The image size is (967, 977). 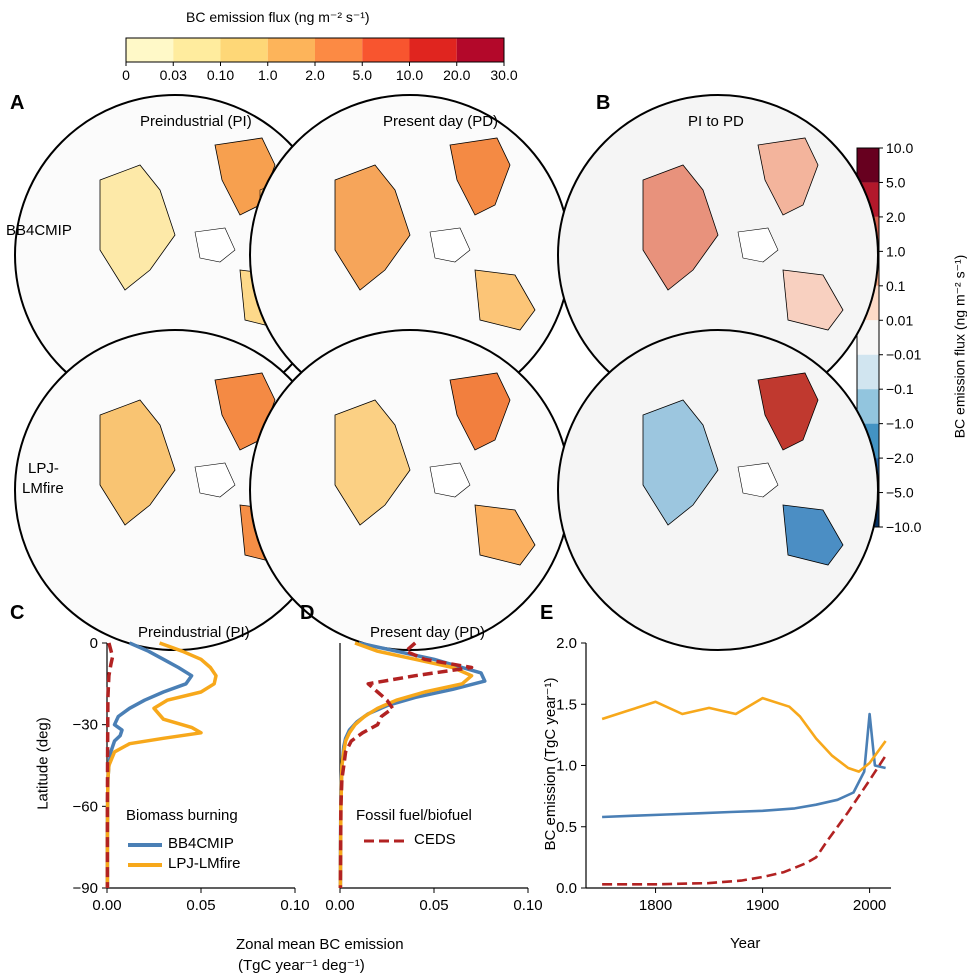 I want to click on shared-xlabel-1: Zonal mean BC emission, so click(x=320, y=944).